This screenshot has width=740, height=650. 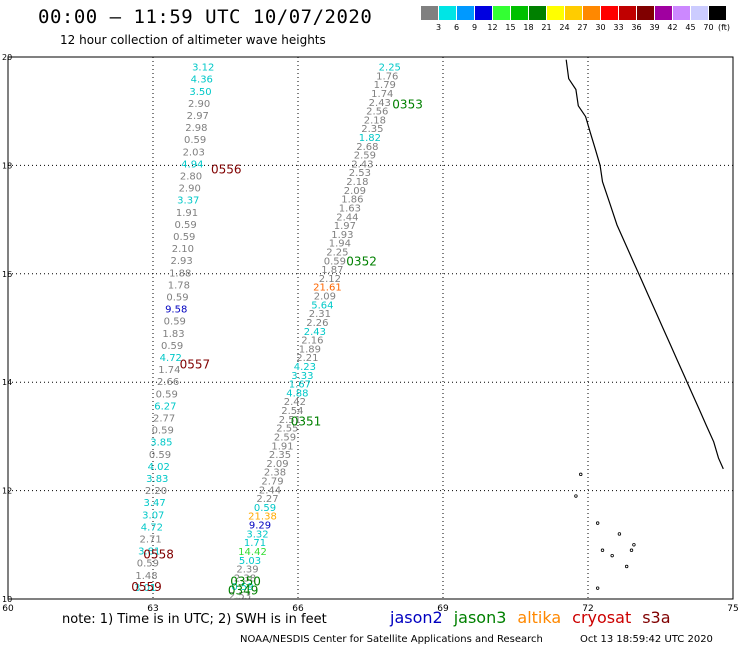 What do you see at coordinates (306, 422) in the screenshot?
I see `pass-time-label: 0351` at bounding box center [306, 422].